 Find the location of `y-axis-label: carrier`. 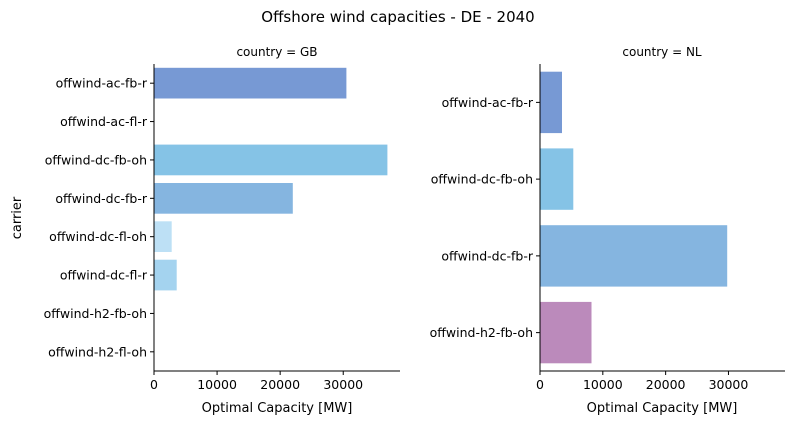

y-axis-label: carrier is located at coordinates (17, 217).